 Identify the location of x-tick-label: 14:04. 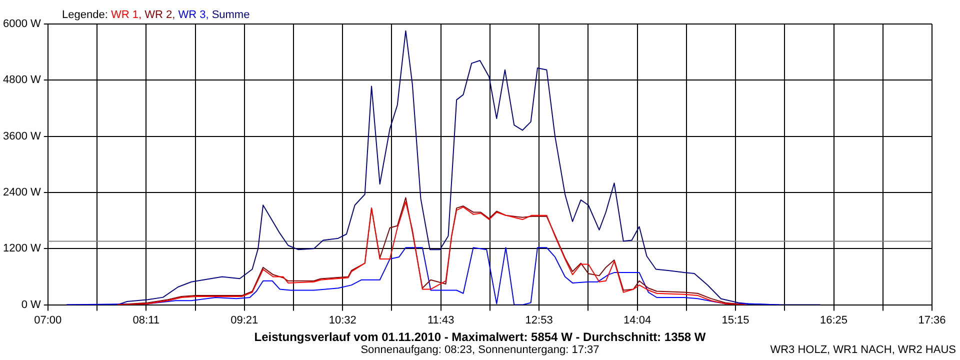
(638, 320).